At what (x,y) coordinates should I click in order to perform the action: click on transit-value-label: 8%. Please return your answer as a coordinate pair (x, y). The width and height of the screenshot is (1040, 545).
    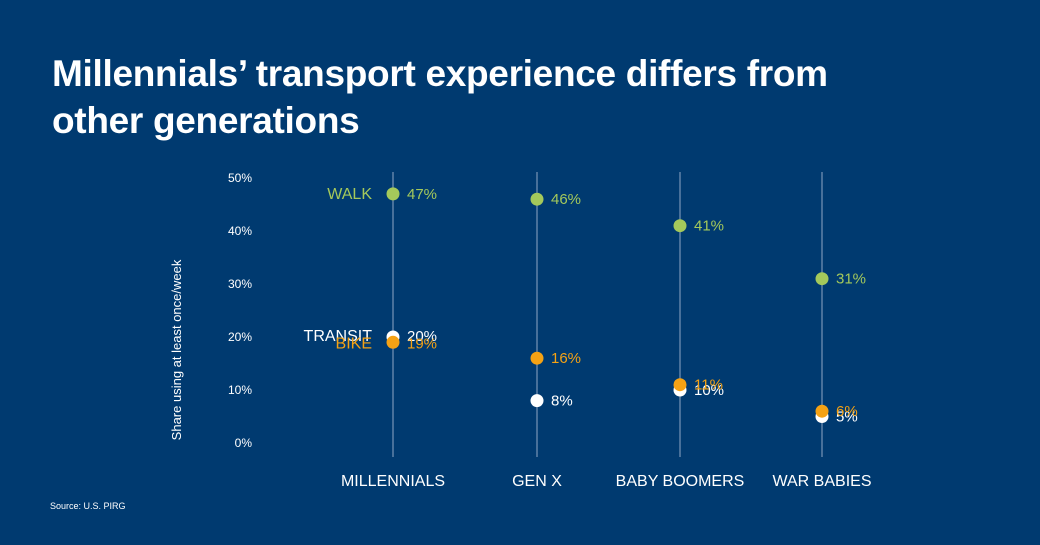
    Looking at the image, I should click on (562, 401).